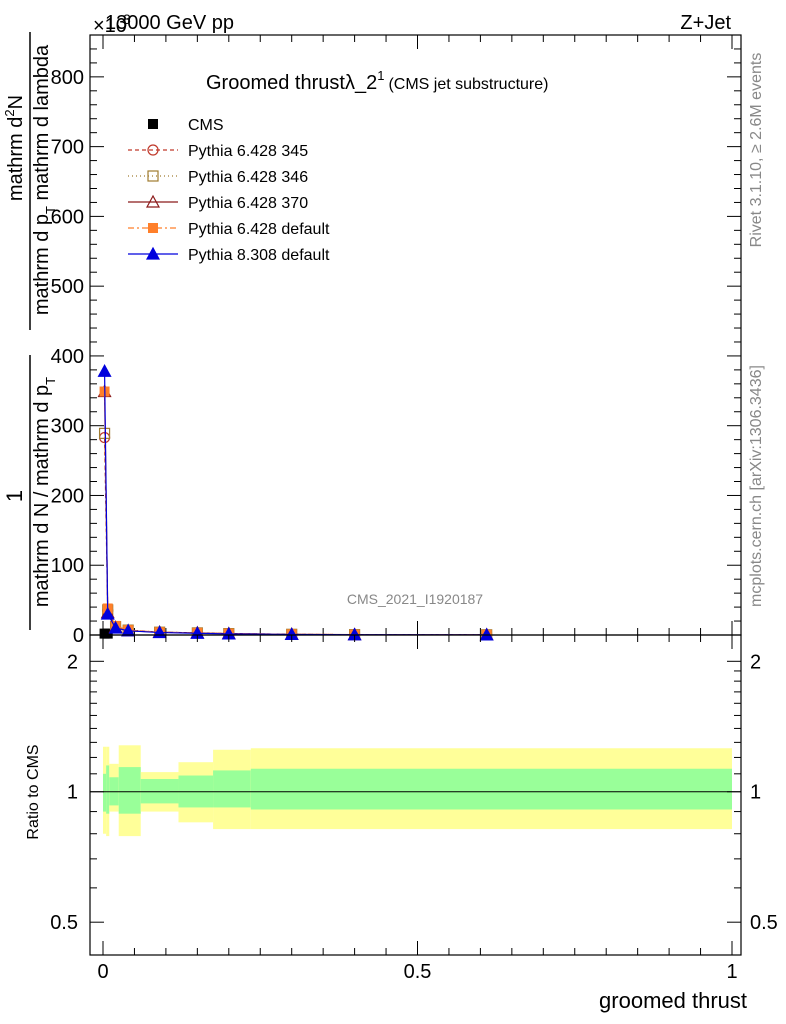  What do you see at coordinates (380, 75) in the screenshot?
I see `title-superscript: 1` at bounding box center [380, 75].